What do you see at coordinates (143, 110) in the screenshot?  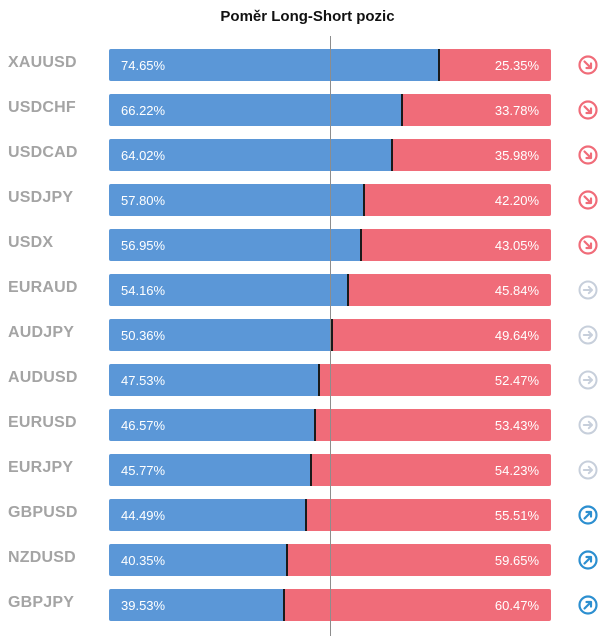 I see `long-percent-label: 66.22%` at bounding box center [143, 110].